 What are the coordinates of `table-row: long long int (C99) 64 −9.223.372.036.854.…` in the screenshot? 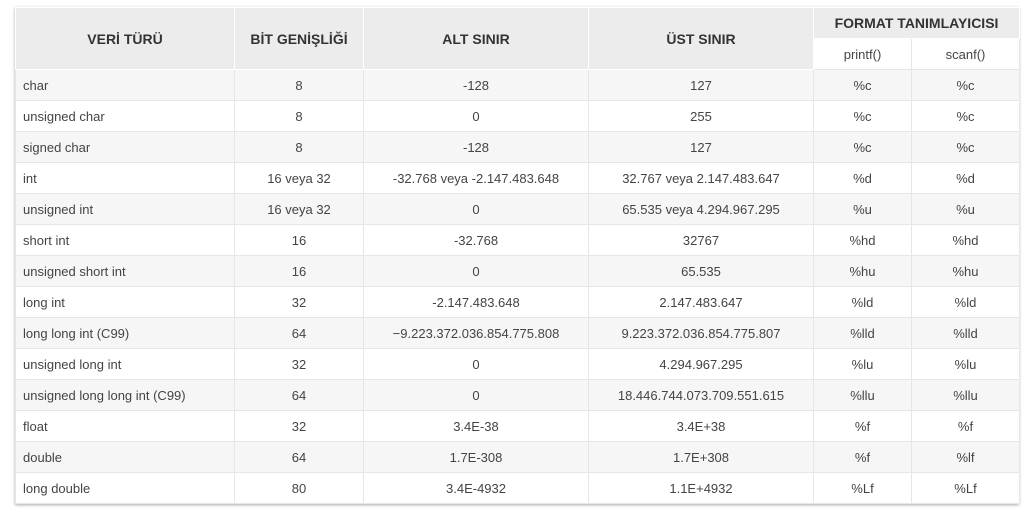 It's located at (517, 333).